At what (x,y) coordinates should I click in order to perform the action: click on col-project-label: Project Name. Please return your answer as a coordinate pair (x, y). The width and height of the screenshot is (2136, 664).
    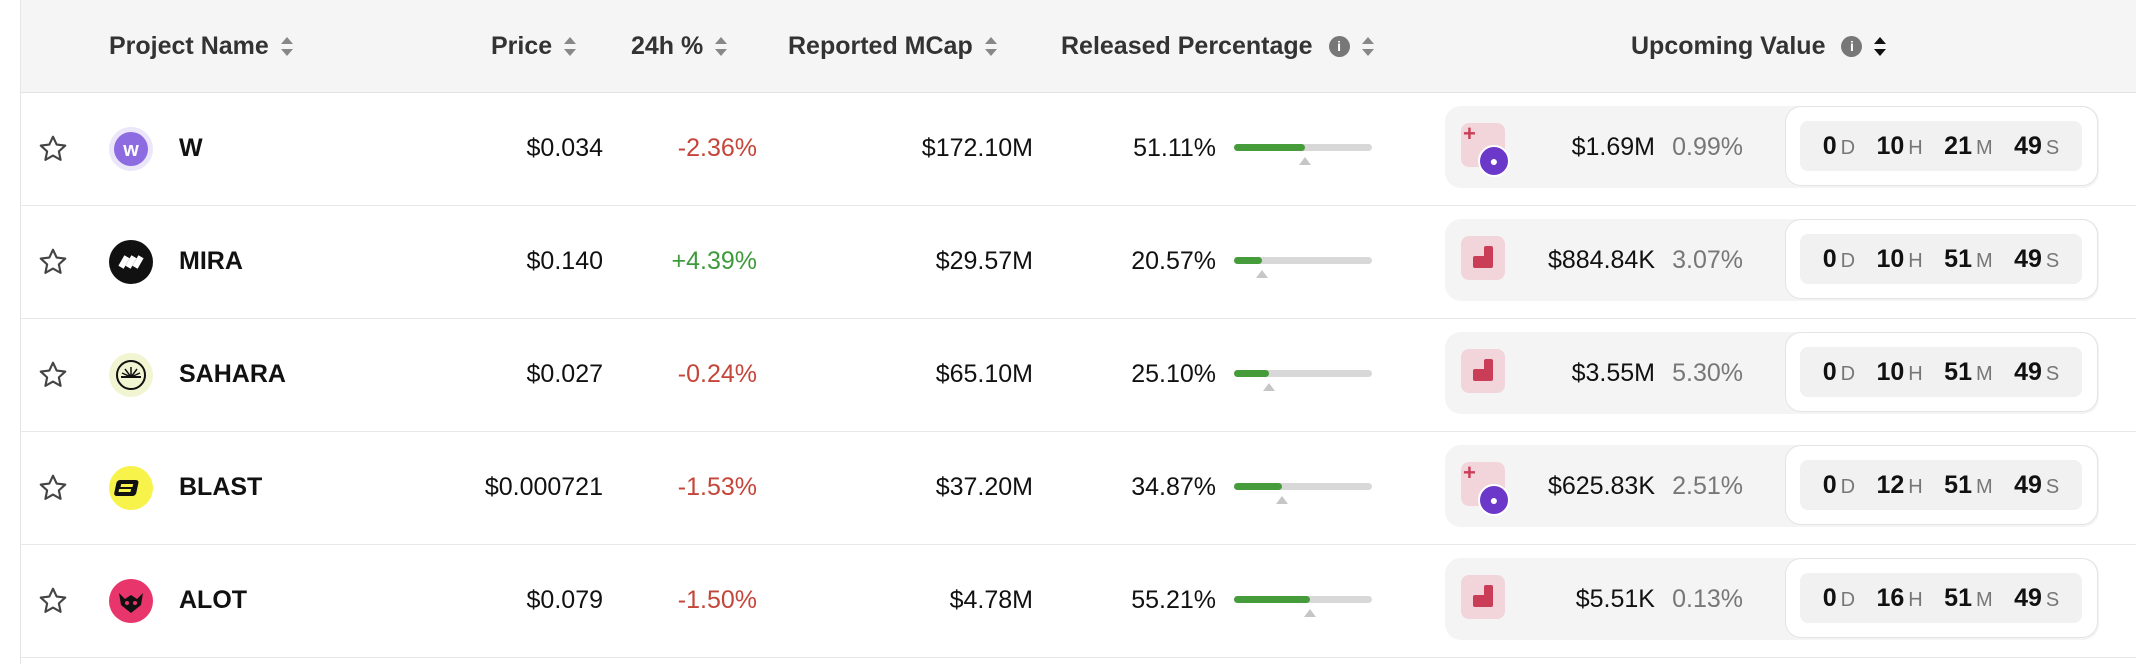
    Looking at the image, I should click on (189, 45).